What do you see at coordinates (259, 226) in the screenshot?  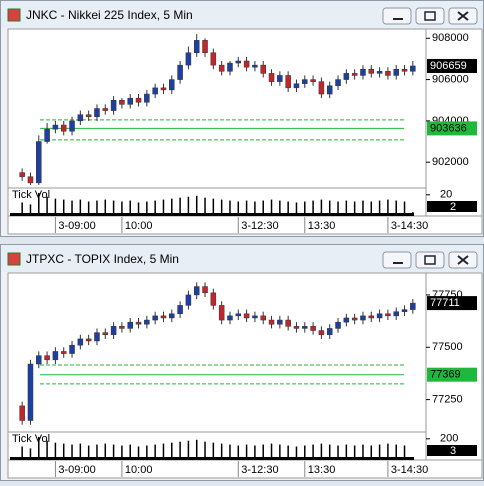 I see `x-tick-label: 3-12:30` at bounding box center [259, 226].